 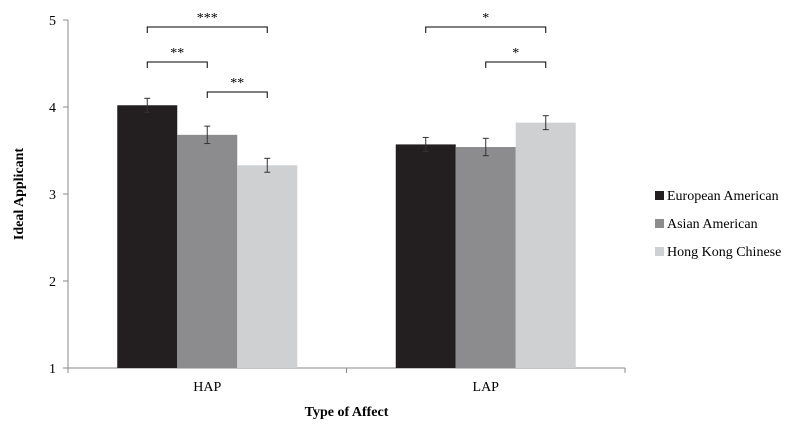 What do you see at coordinates (346, 54) in the screenshot?
I see `significance-brackets: *********` at bounding box center [346, 54].